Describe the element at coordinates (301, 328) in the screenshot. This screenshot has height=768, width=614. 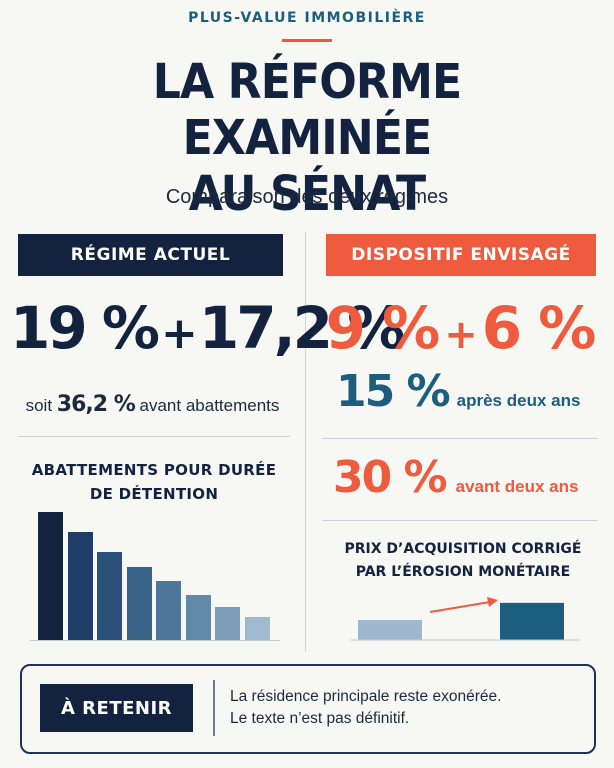
I see `current-rate-b: 17,2 %` at that location.